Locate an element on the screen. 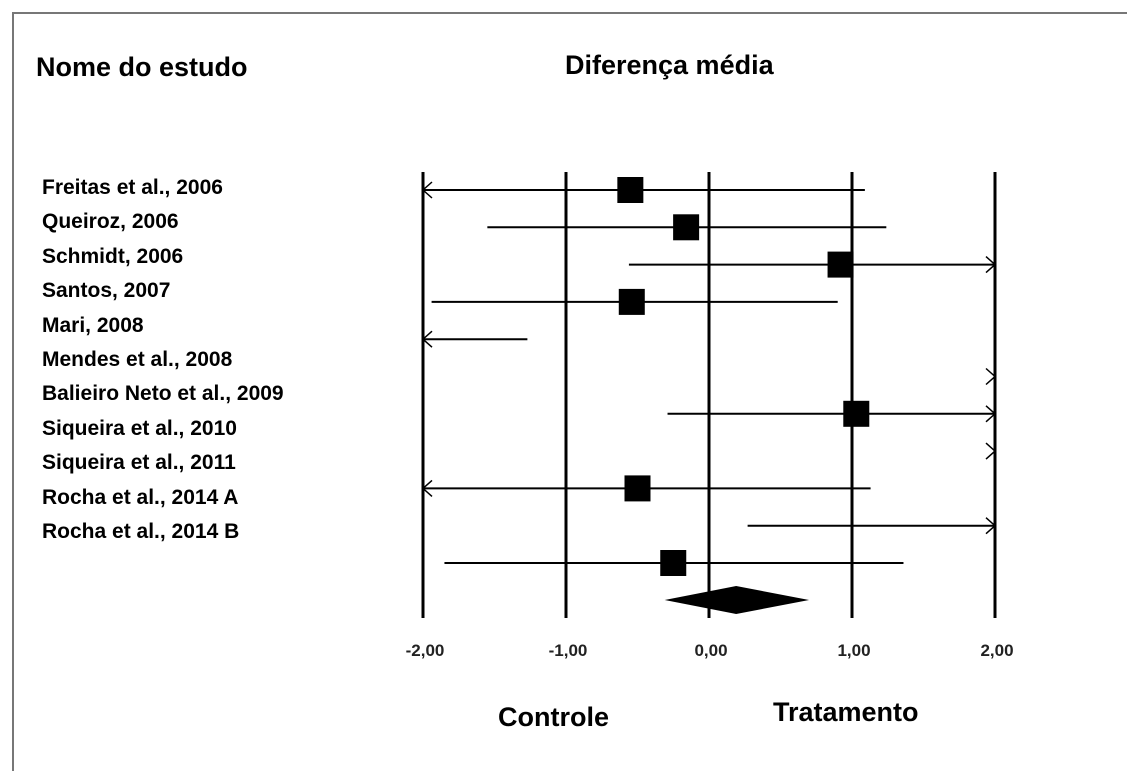  right-label: Tratamento is located at coordinates (846, 712).